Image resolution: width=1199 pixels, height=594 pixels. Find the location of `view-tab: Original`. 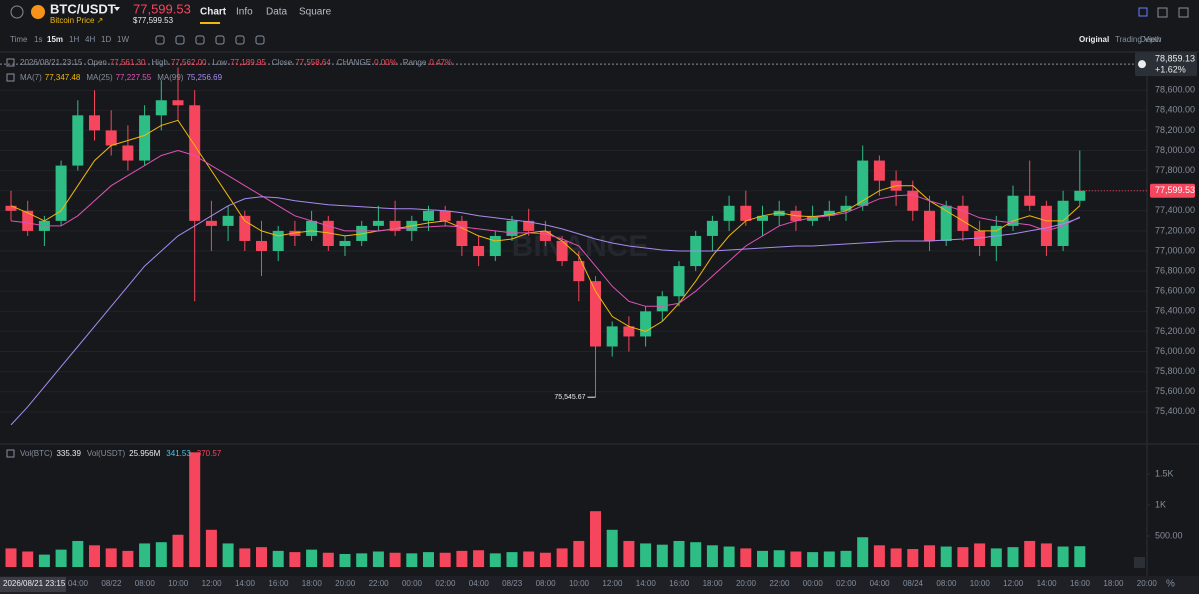

view-tab: Original is located at coordinates (1094, 39).